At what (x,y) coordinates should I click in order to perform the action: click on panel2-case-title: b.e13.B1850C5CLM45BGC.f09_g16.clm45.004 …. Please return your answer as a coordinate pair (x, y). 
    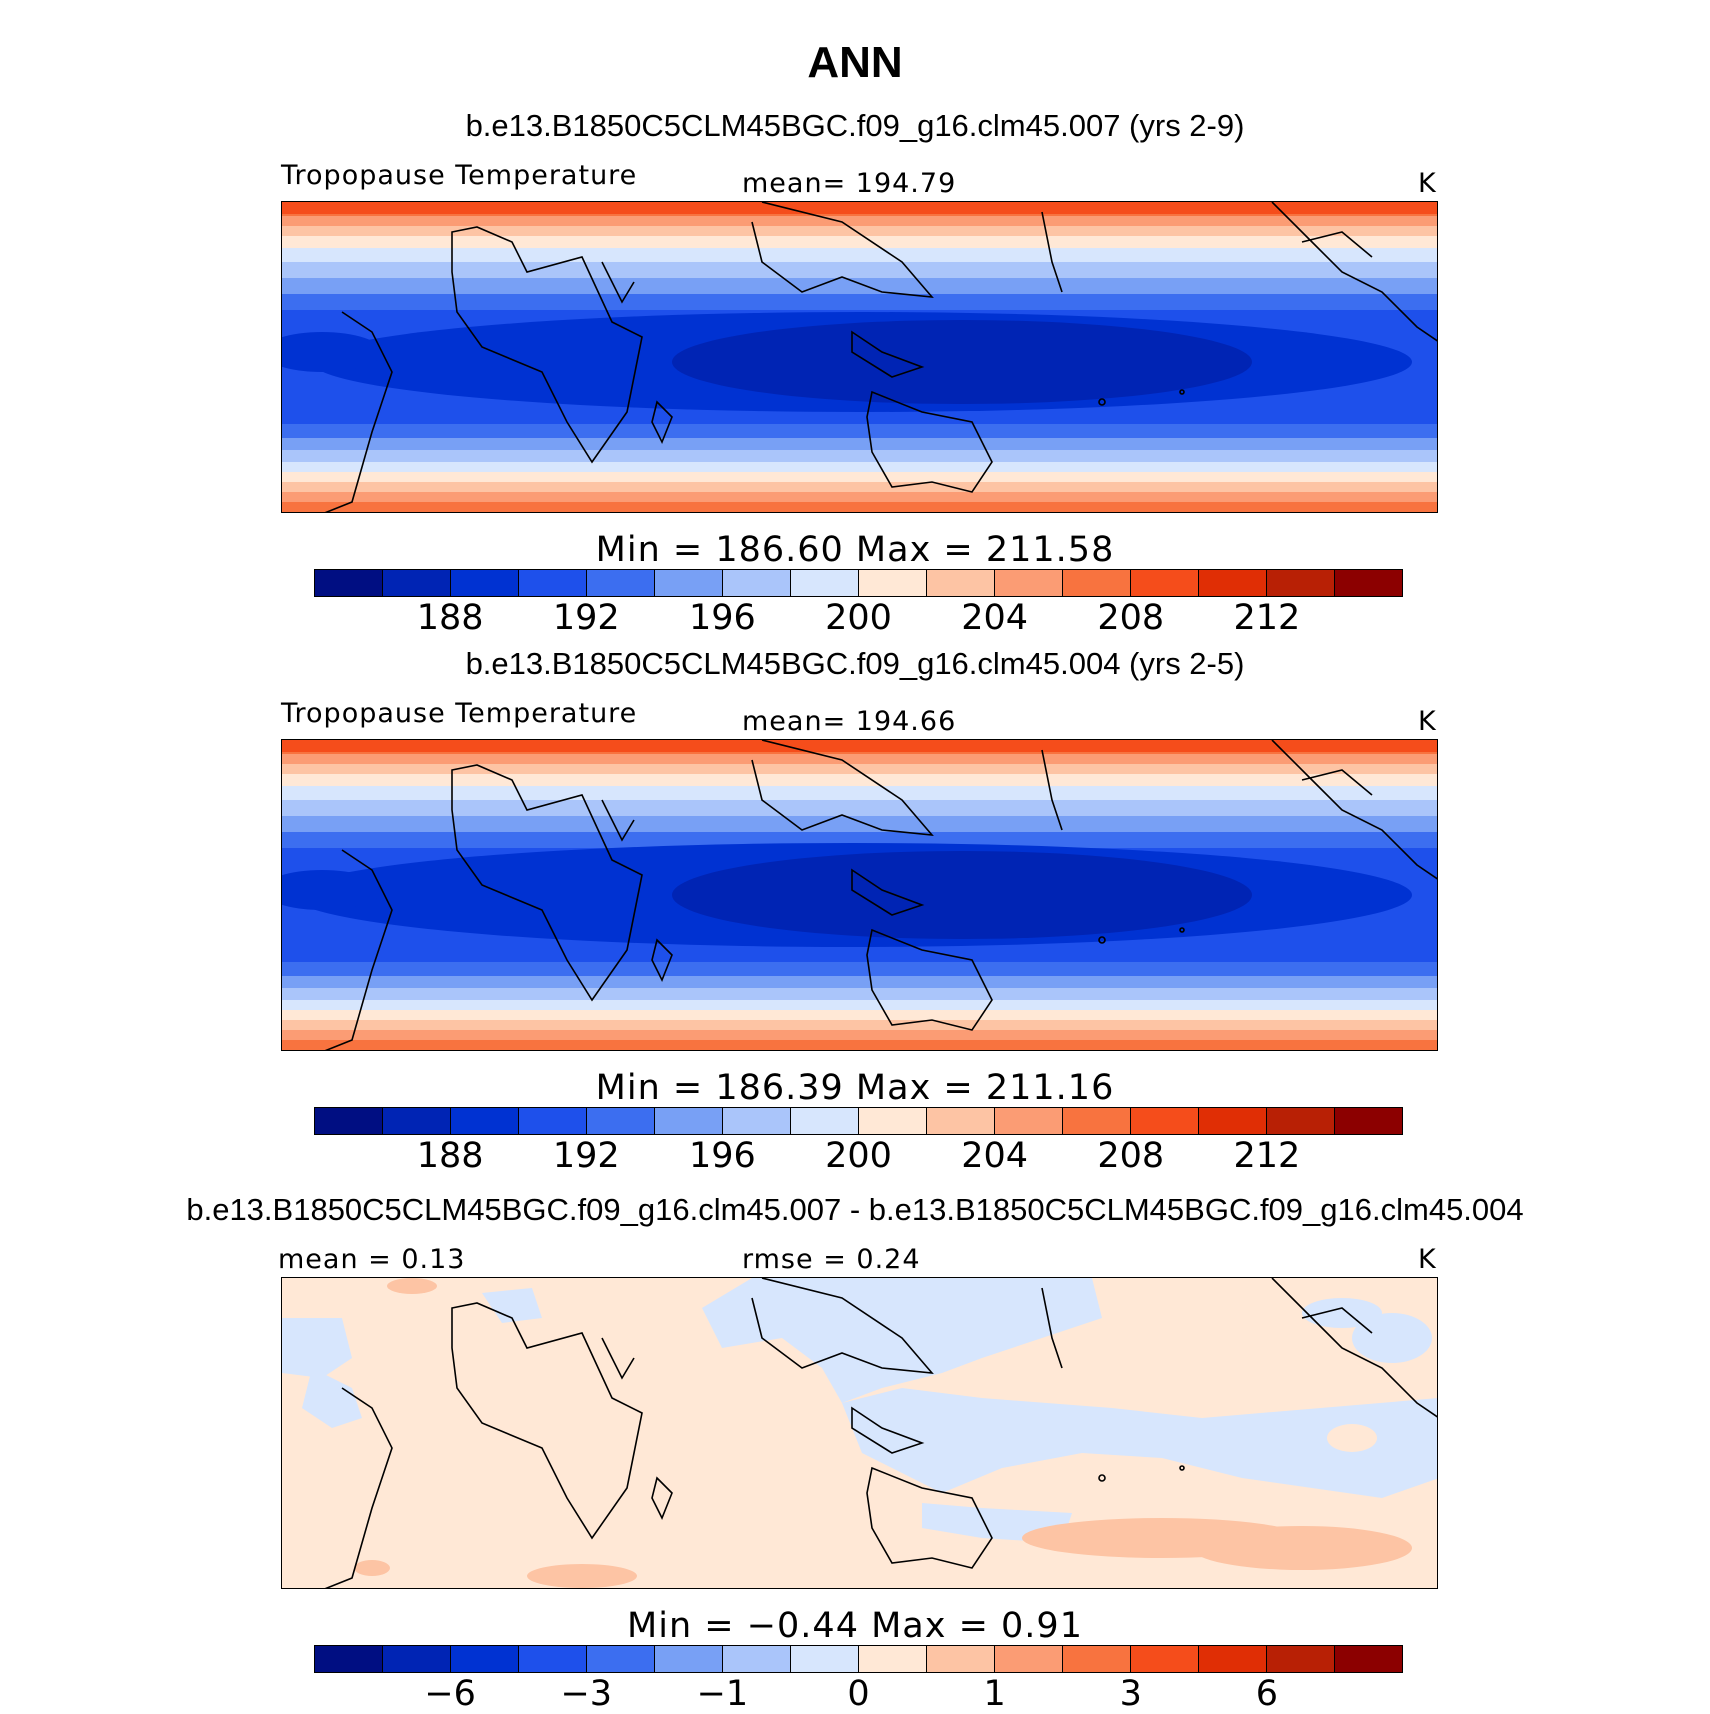
    Looking at the image, I should click on (855, 663).